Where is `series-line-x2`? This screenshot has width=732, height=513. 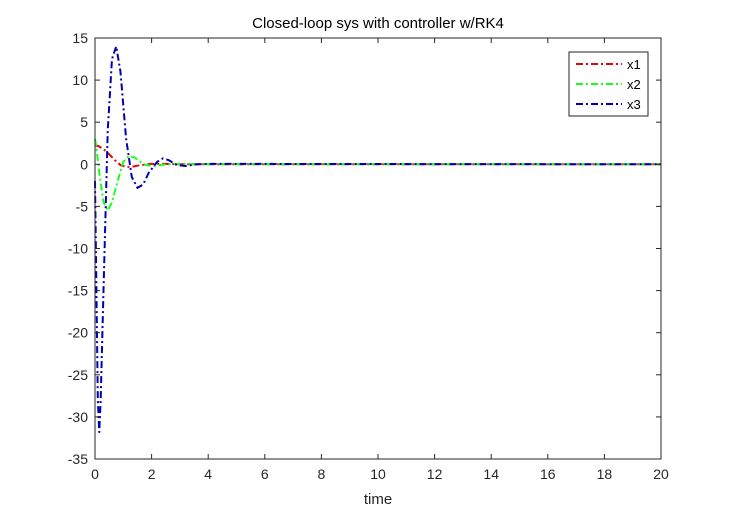 series-line-x2 is located at coordinates (377, 175).